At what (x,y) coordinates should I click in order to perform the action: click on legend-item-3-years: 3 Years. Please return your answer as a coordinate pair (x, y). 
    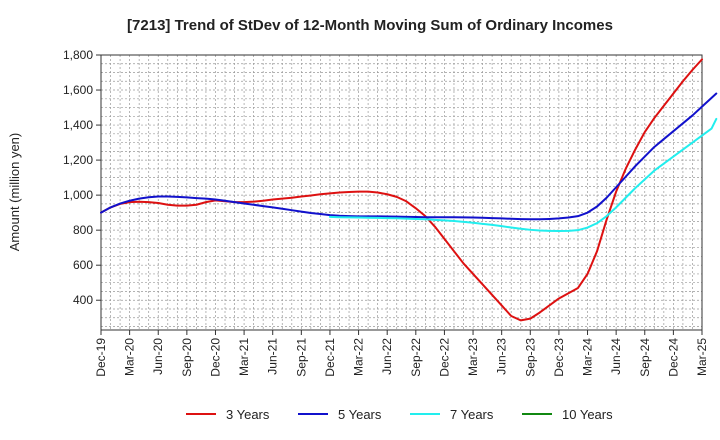
    Looking at the image, I should click on (228, 414).